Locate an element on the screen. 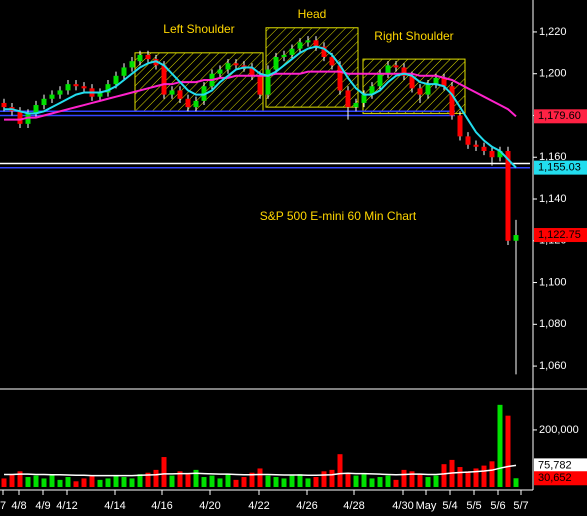  chart-title: S&P 500 E-mini 60 Min Chart is located at coordinates (338, 216).